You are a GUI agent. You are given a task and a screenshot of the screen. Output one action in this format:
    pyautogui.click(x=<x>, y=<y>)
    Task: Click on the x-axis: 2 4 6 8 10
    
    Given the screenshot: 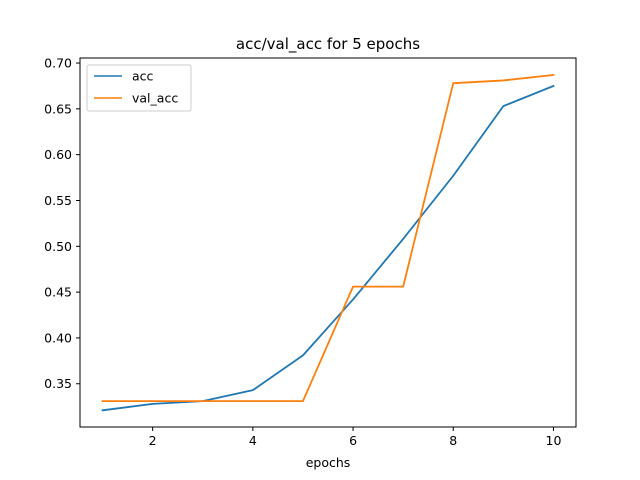 What is the action you would take?
    pyautogui.click(x=355, y=437)
    